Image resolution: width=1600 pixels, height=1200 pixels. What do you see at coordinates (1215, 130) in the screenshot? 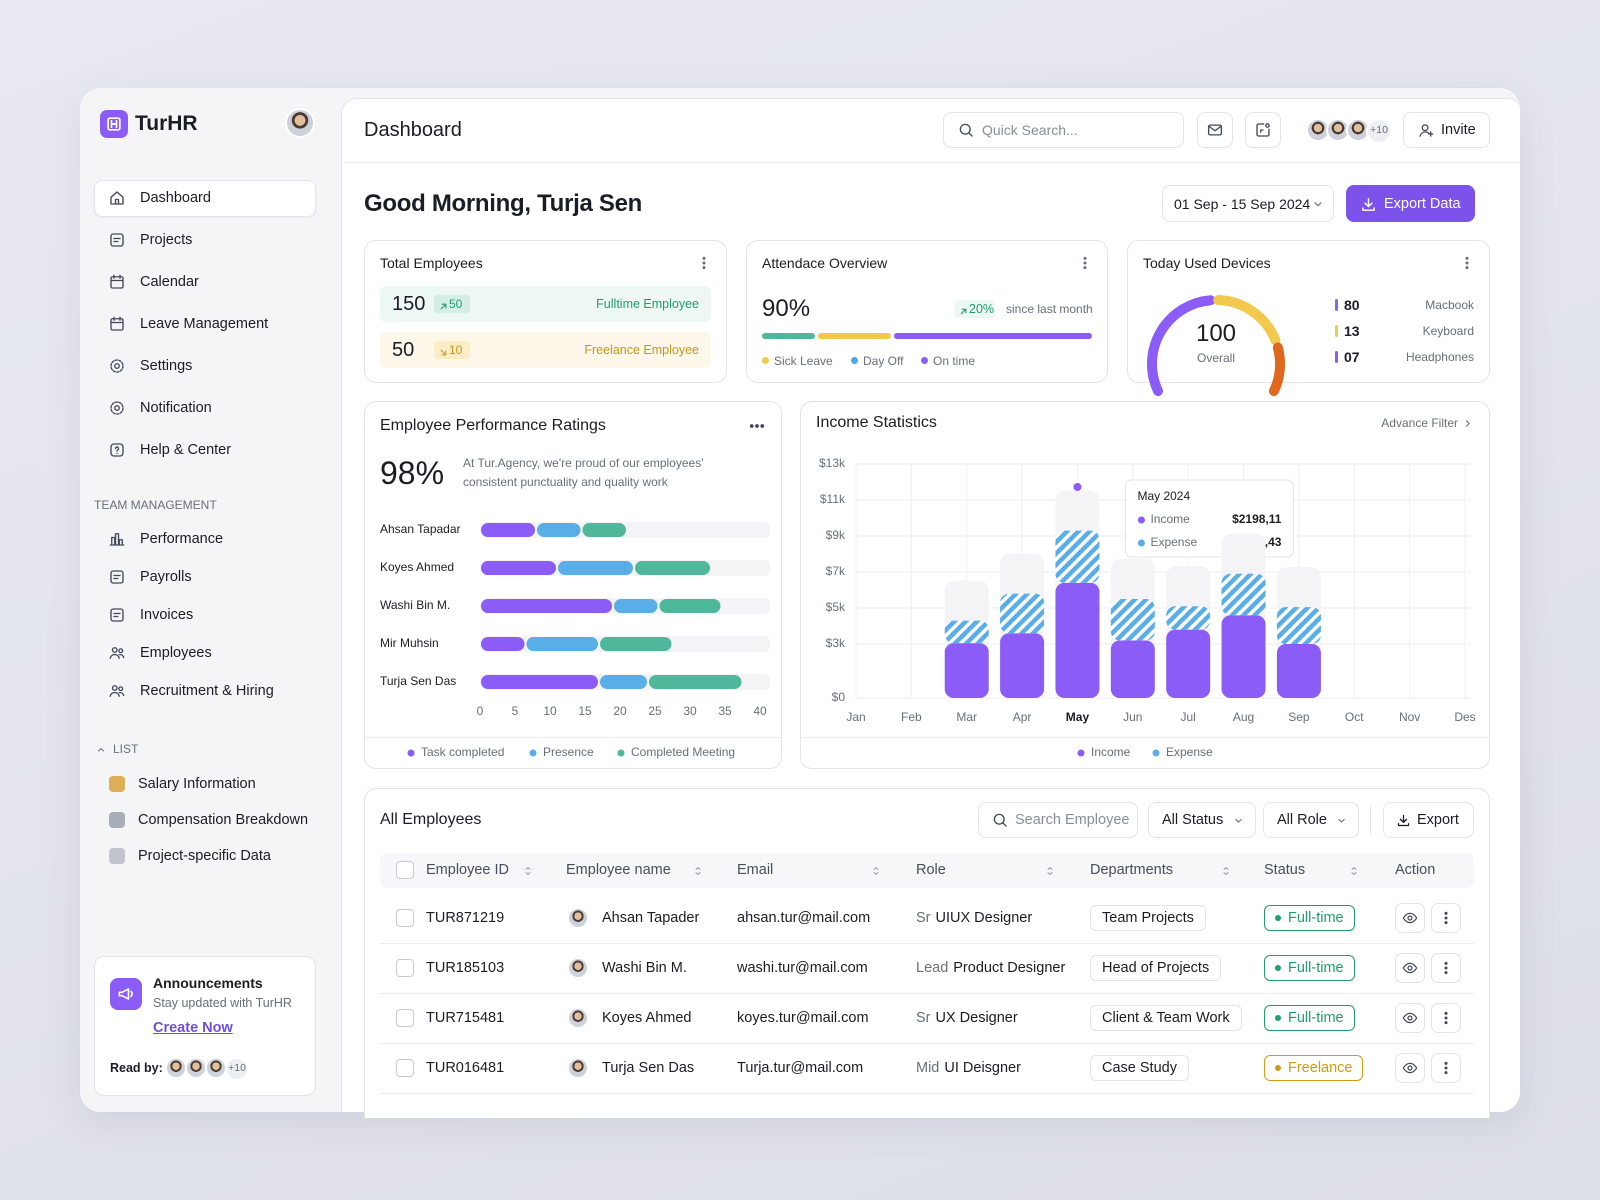
I see `mail-button` at bounding box center [1215, 130].